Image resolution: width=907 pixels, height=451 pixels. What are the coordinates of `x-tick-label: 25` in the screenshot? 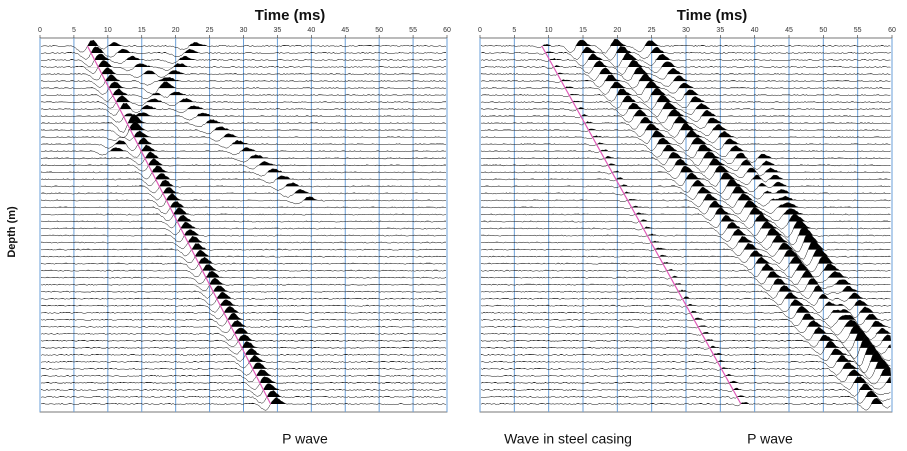 It's located at (652, 30).